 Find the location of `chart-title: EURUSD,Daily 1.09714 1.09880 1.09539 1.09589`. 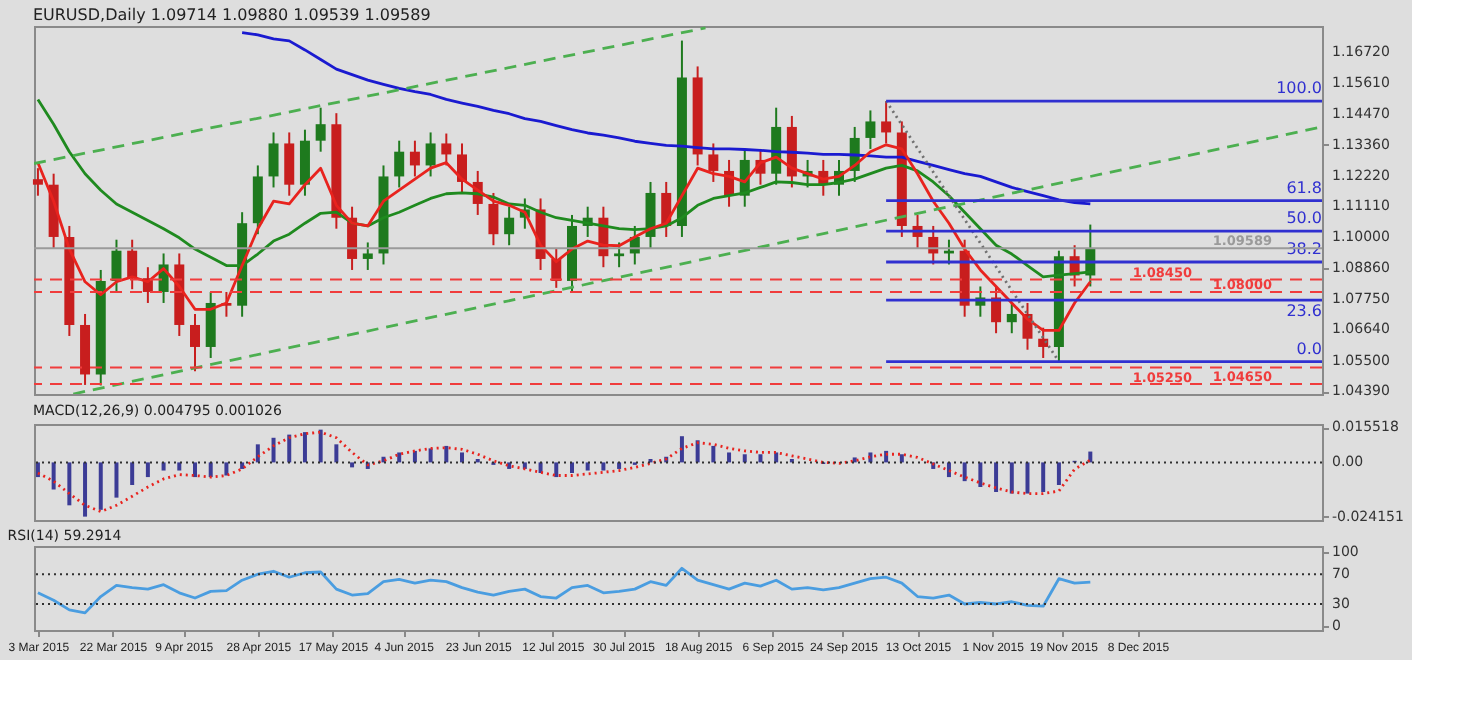

chart-title: EURUSD,Daily 1.09714 1.09880 1.09539 1.09589 is located at coordinates (231, 15).